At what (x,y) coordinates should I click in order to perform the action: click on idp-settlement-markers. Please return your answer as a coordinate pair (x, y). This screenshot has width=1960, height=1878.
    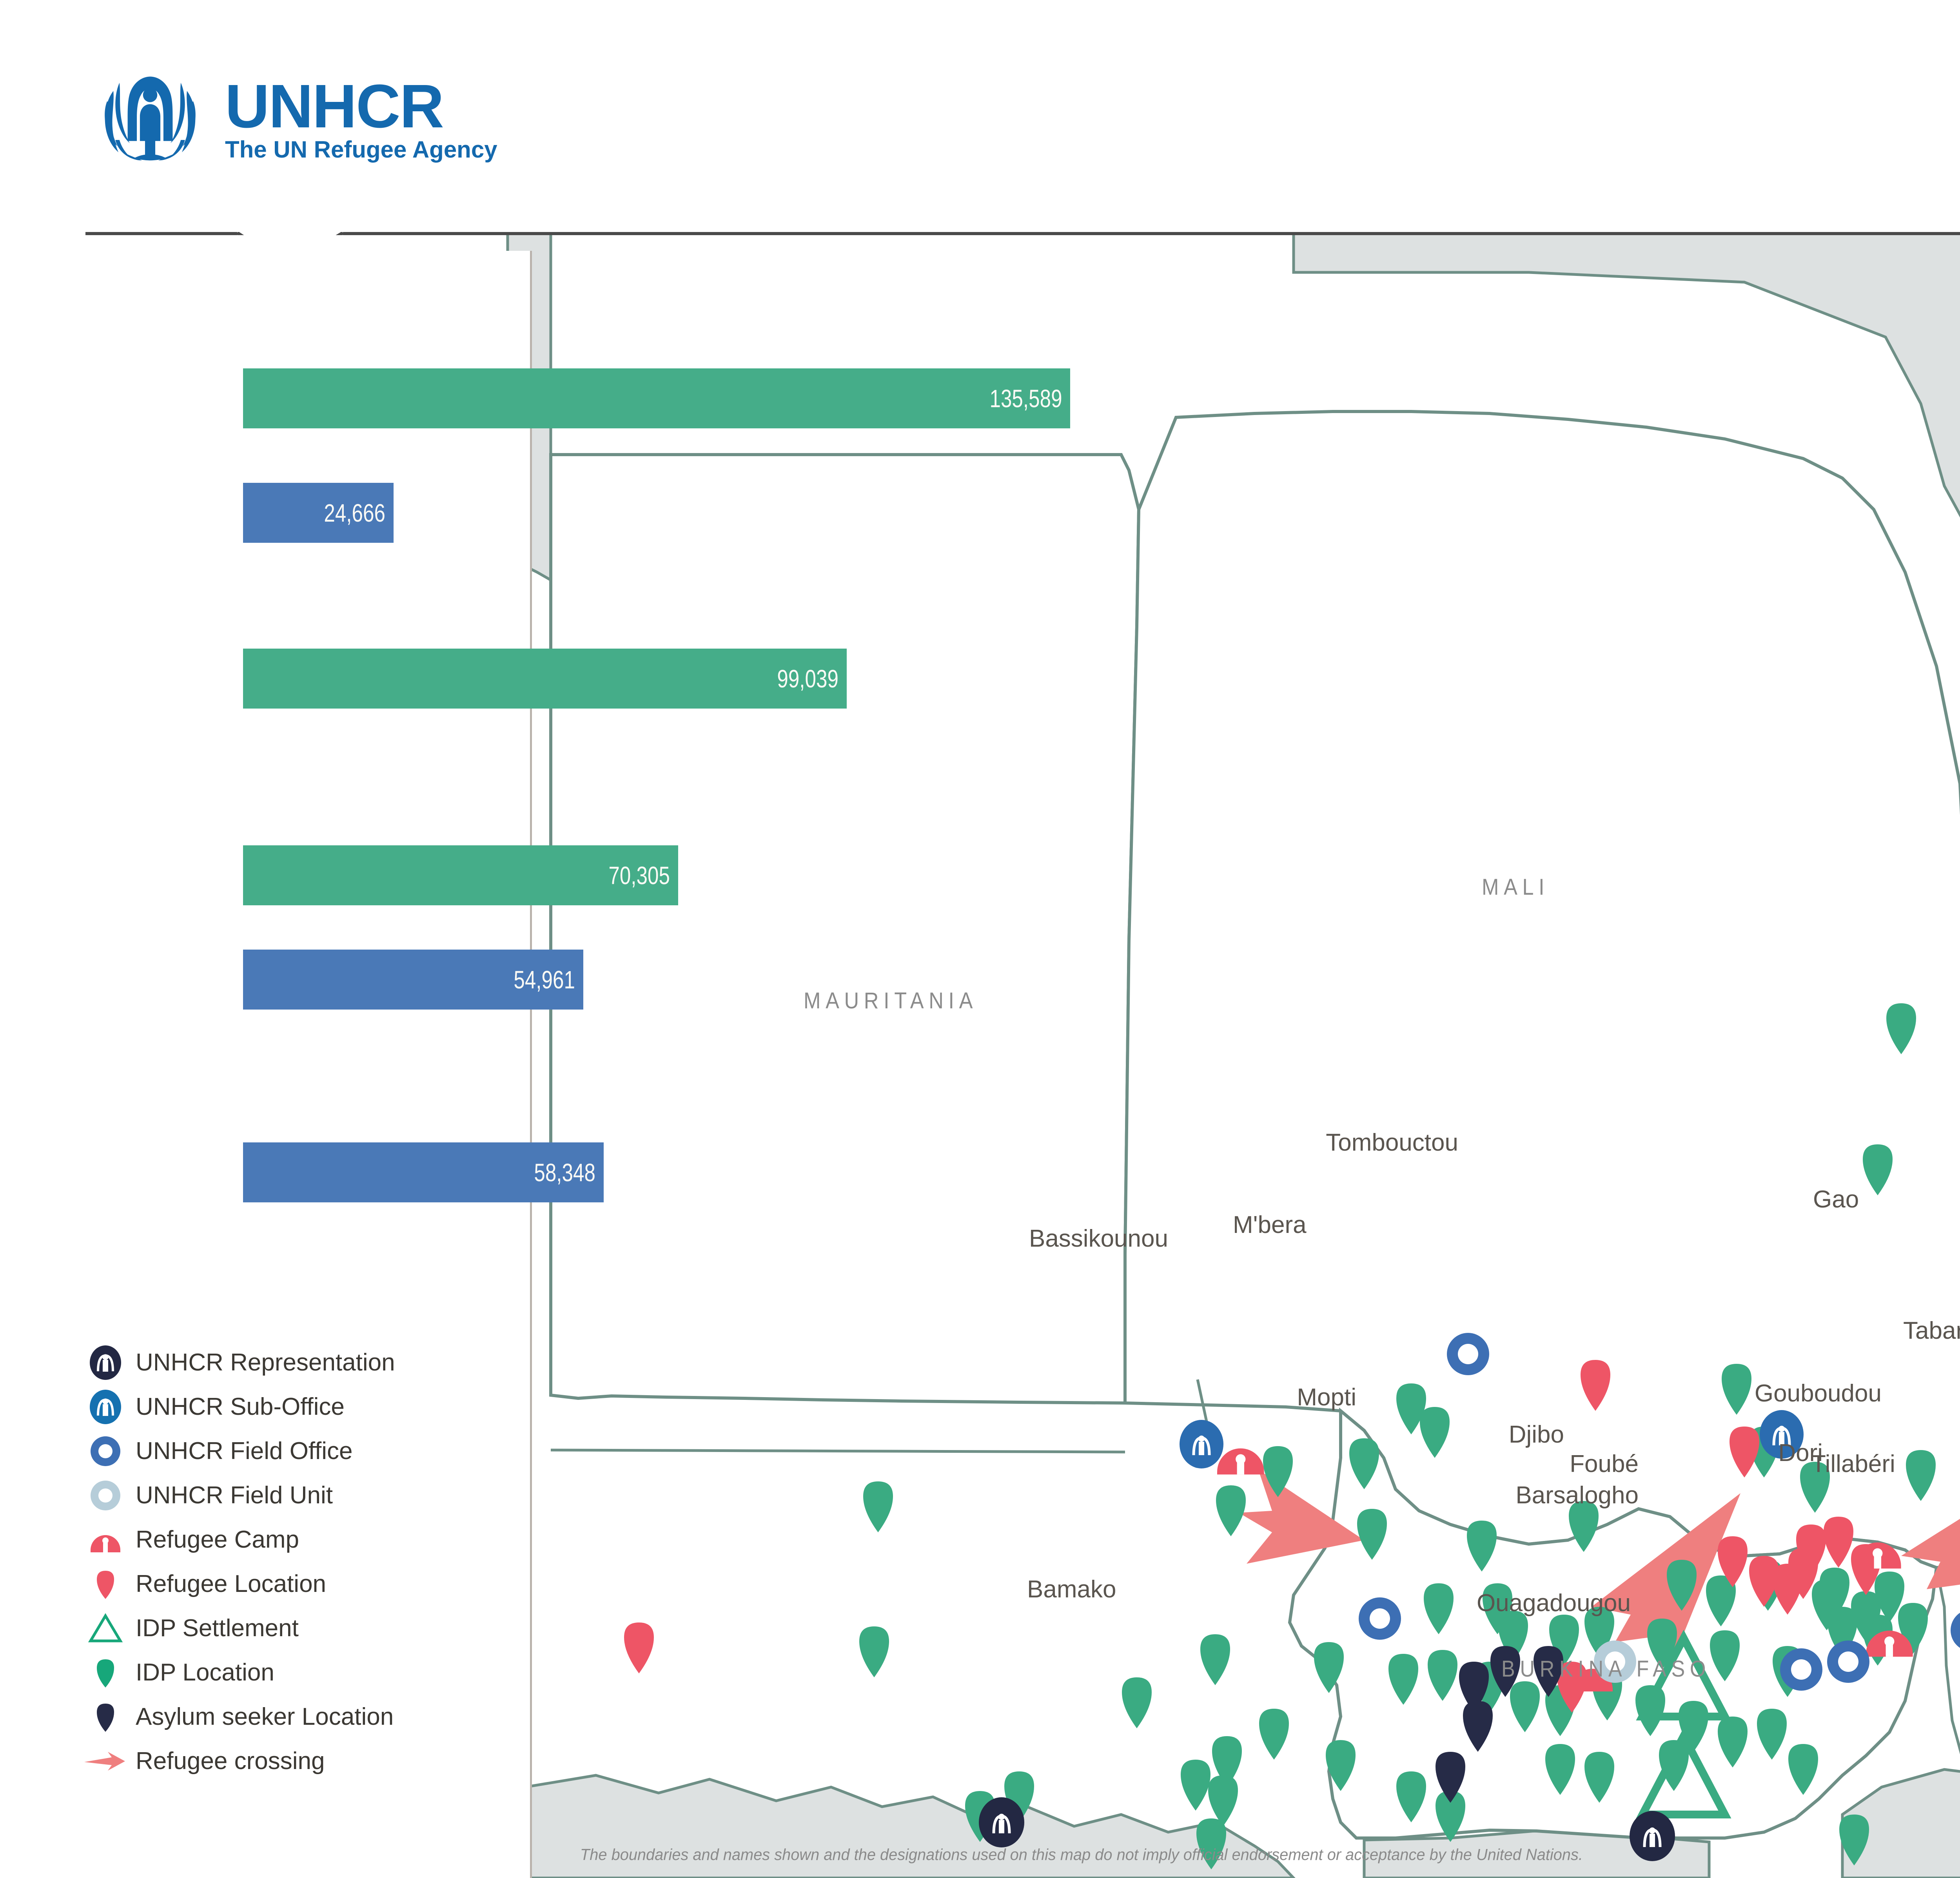
    Looking at the image, I should click on (1683, 1724).